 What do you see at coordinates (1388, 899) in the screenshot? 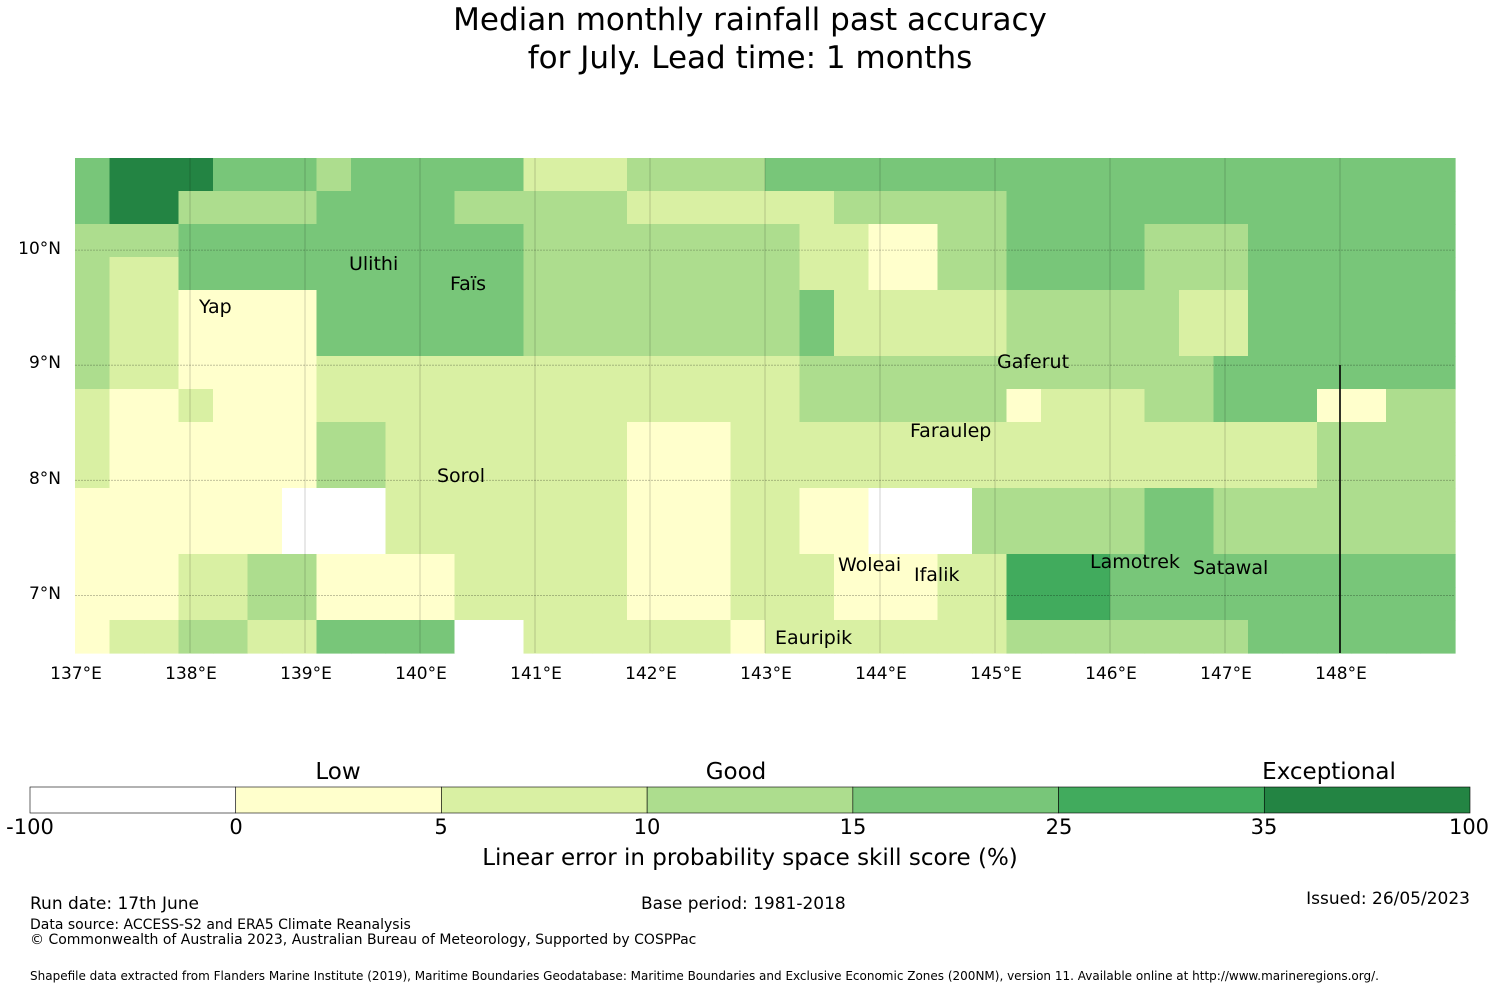
I see `issued-date: Issued: 26/05/2023` at bounding box center [1388, 899].